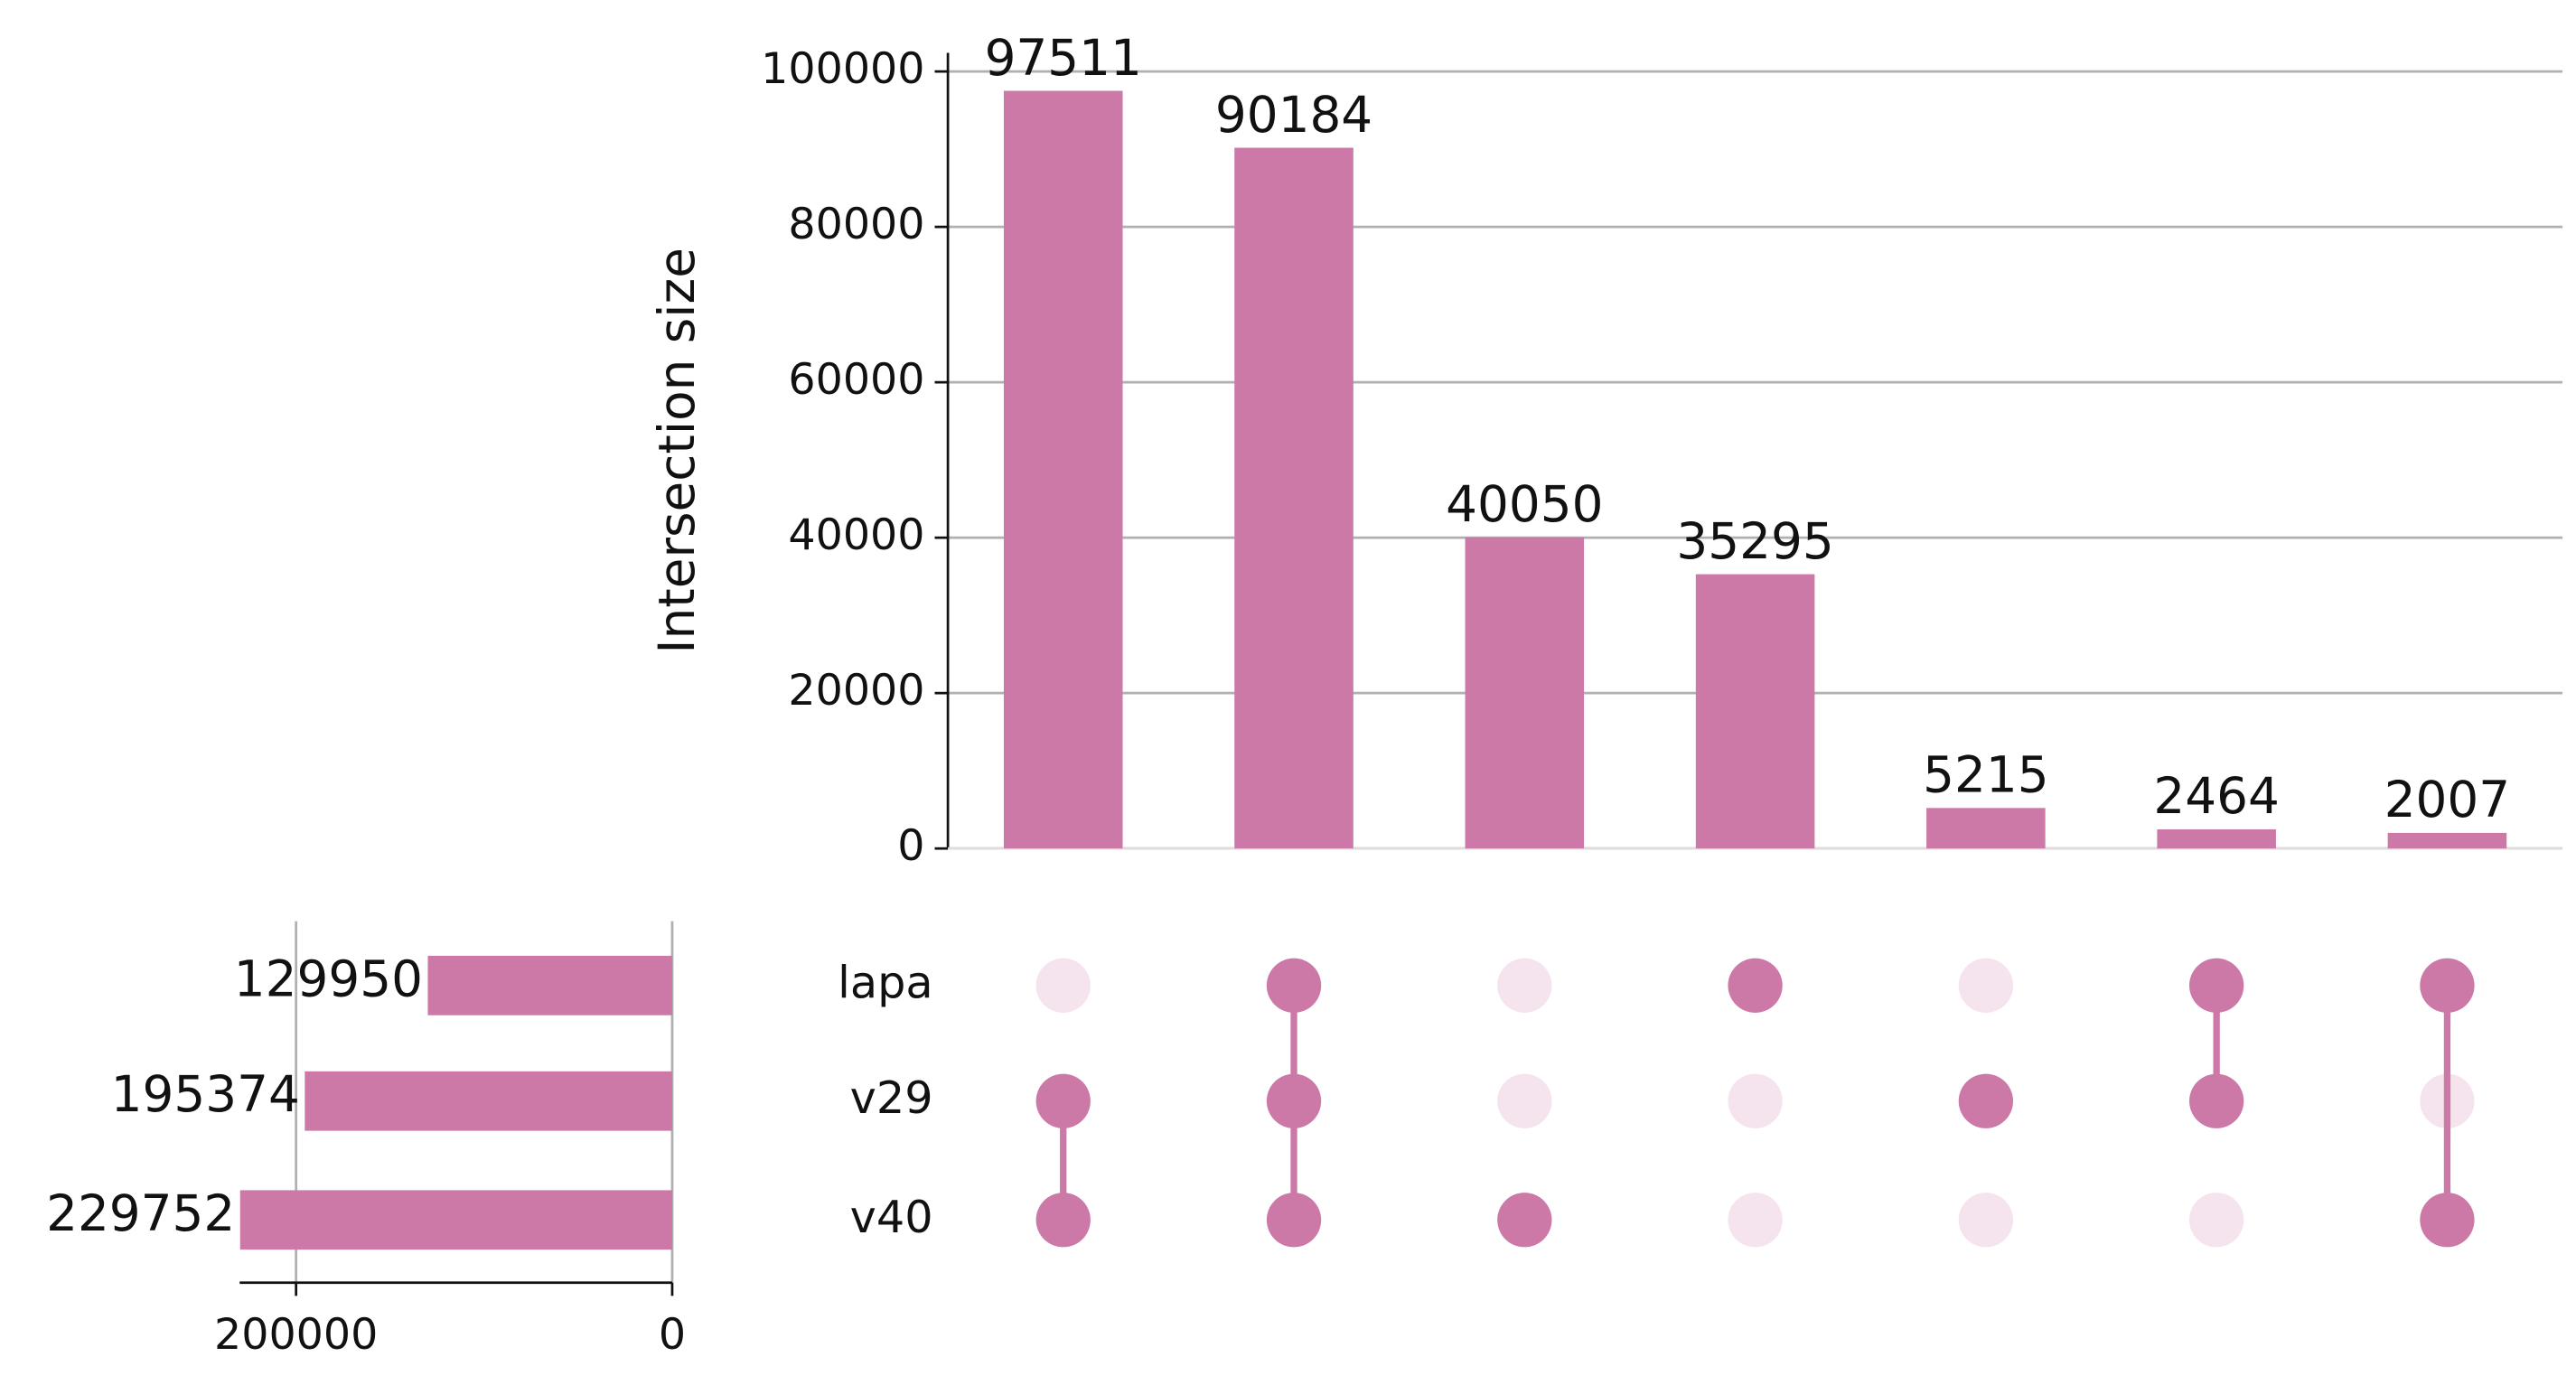 The image size is (2576, 1385). I want to click on value-label: 97511, so click(1063, 58).